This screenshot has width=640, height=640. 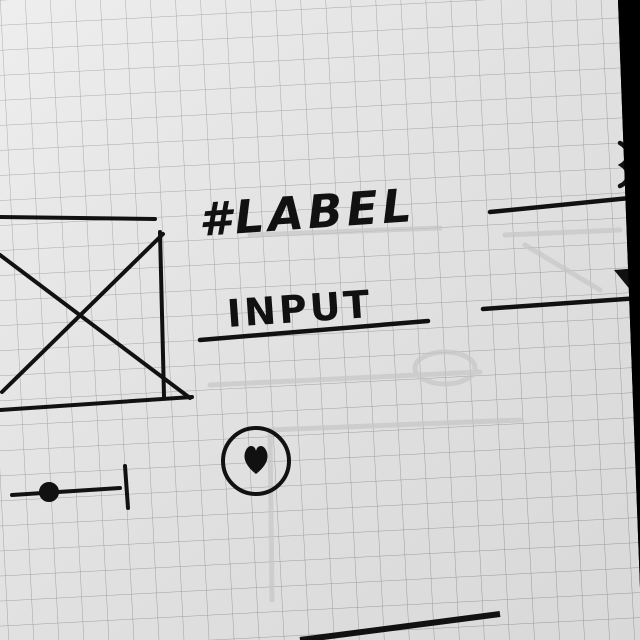 I want to click on image-placeholder-icon, so click(x=97, y=313).